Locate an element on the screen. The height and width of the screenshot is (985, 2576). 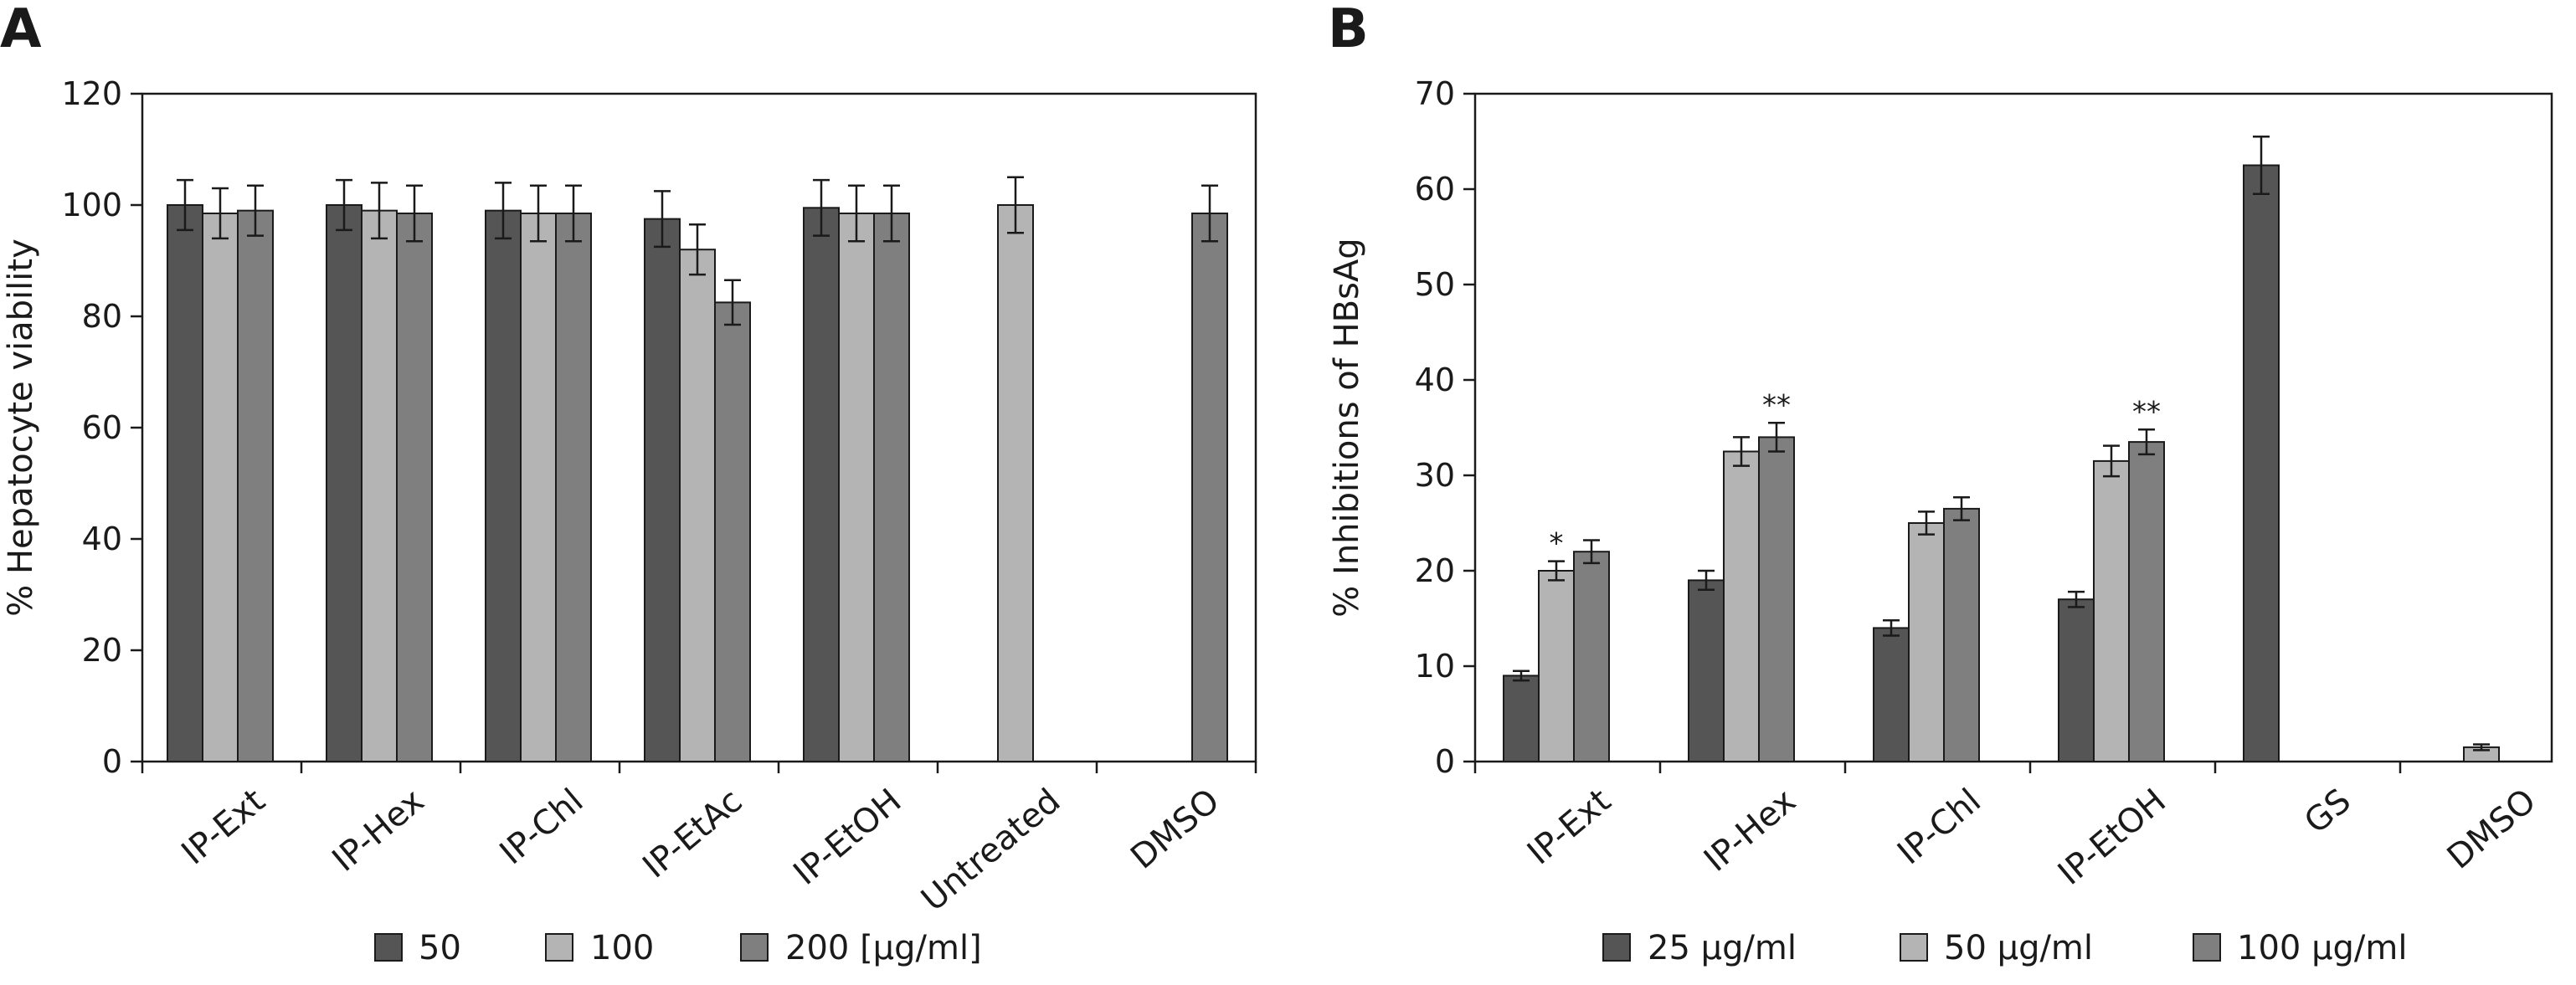
y-tick-label: 80 is located at coordinates (102, 317).